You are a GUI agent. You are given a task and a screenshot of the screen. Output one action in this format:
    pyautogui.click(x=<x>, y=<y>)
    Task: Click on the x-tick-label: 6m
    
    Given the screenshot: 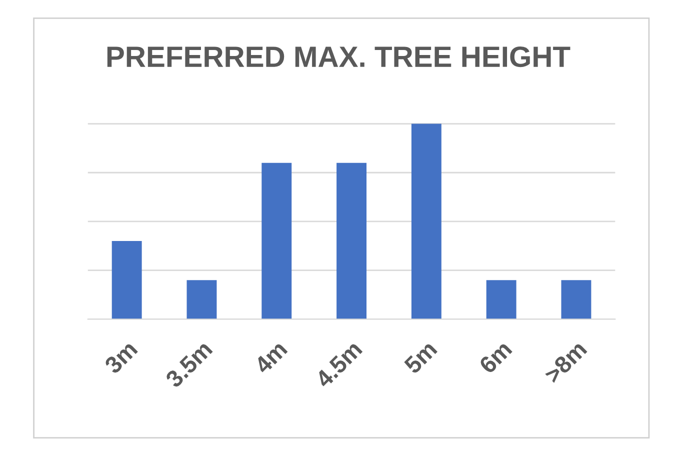 What is the action you would take?
    pyautogui.click(x=495, y=357)
    